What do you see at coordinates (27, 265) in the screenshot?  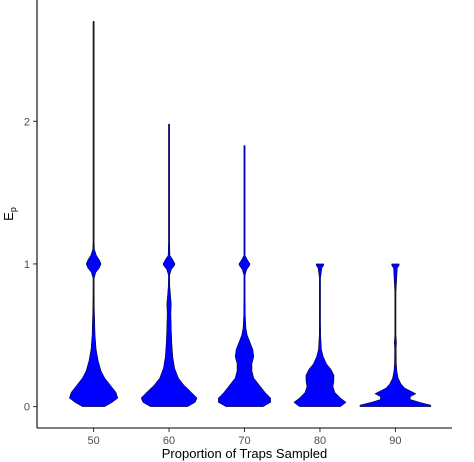 I see `y-tick-label: 1` at bounding box center [27, 265].